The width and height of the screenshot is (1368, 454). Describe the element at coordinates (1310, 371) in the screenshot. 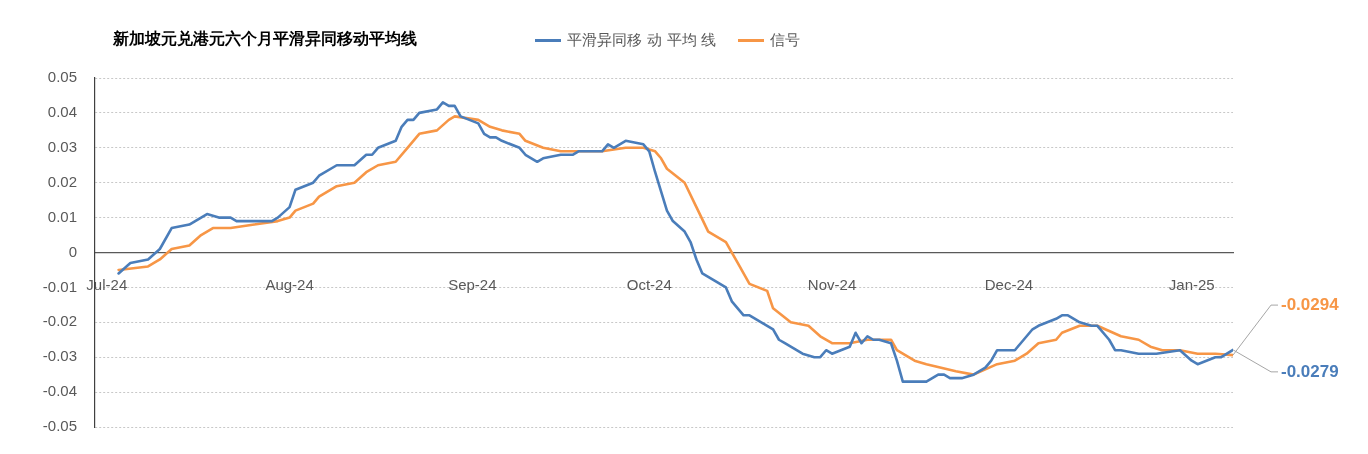

I see `data-label: -0.0279` at that location.